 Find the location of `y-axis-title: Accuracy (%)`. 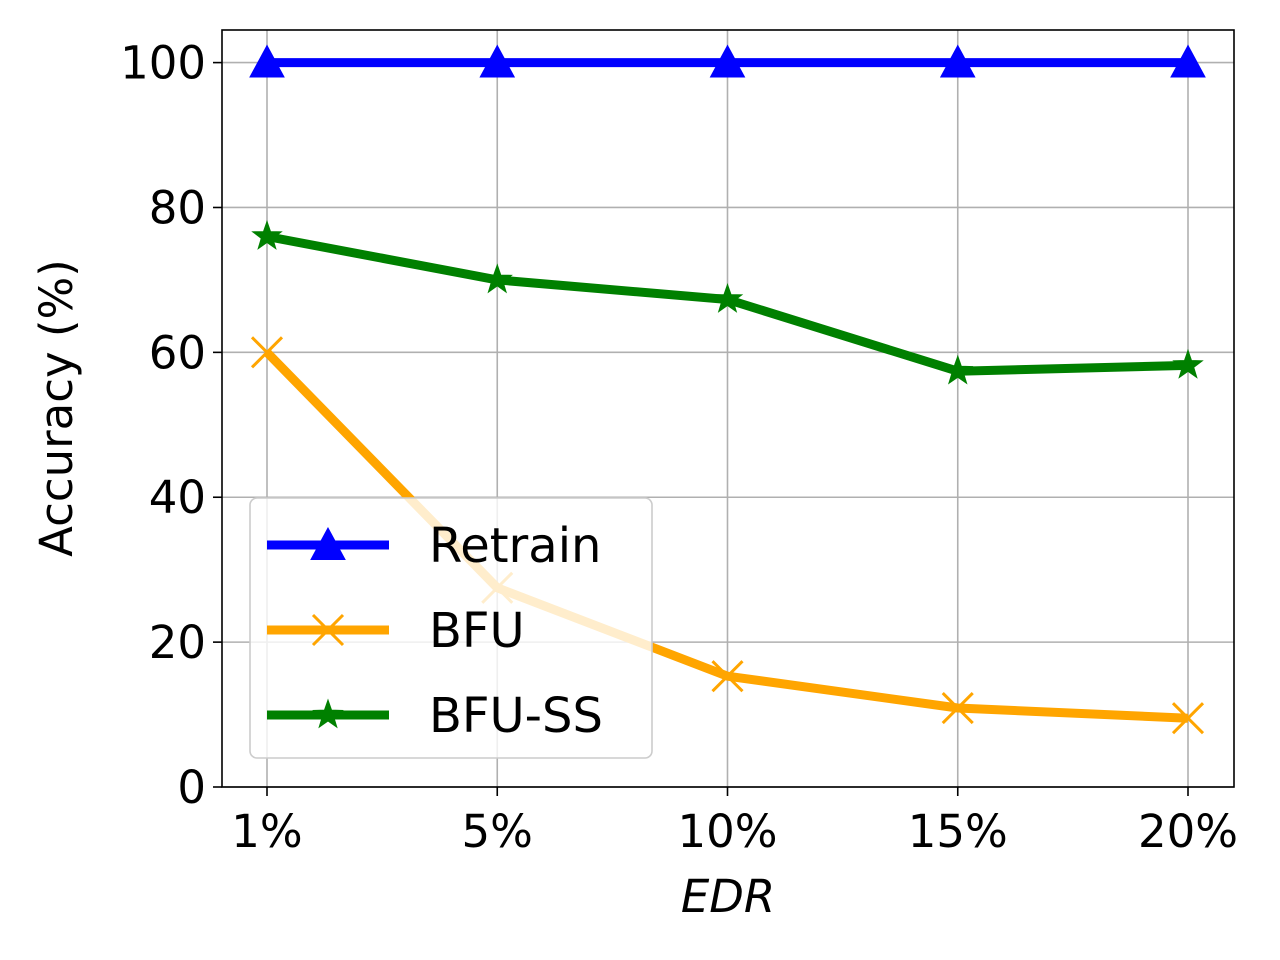

y-axis-title: Accuracy (%) is located at coordinates (56, 408).